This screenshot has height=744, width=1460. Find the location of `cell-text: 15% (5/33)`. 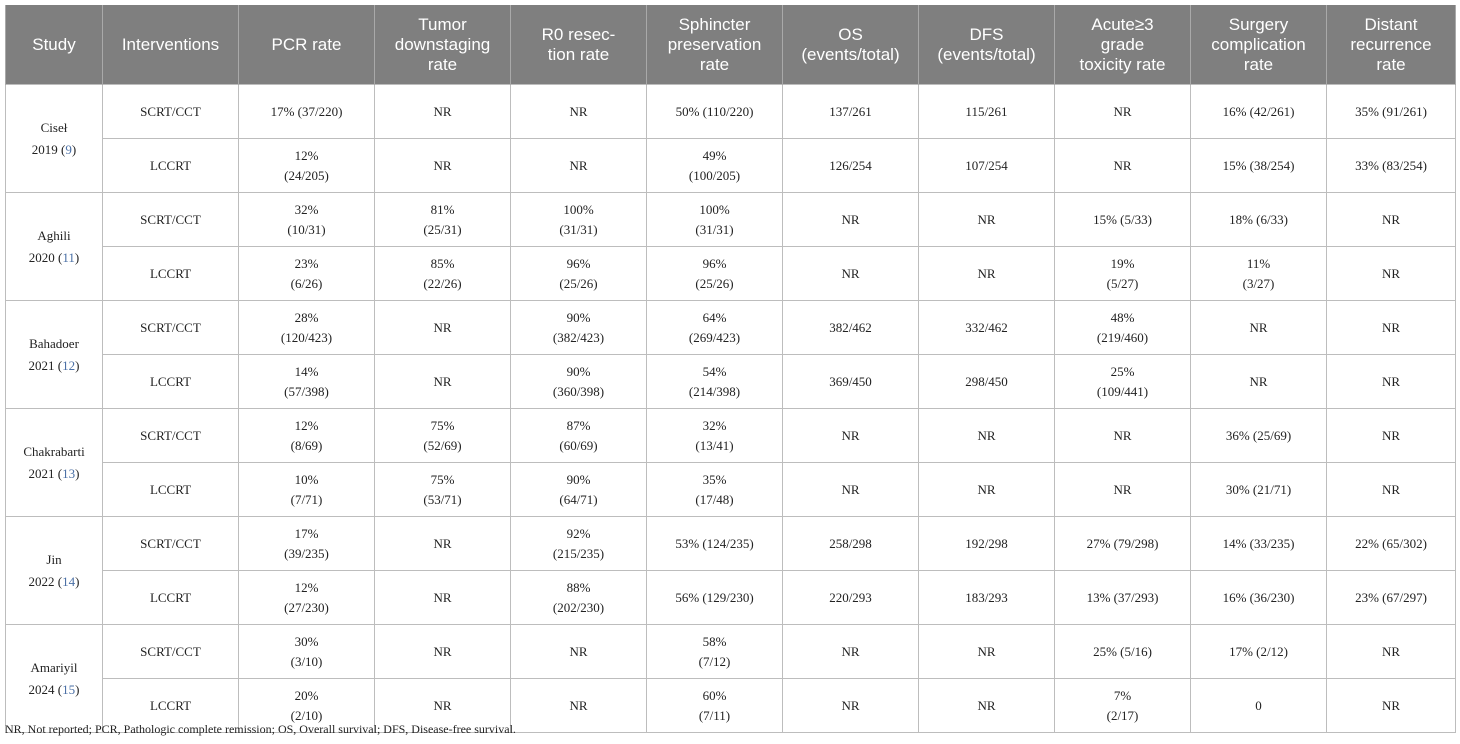

cell-text: 15% (5/33) is located at coordinates (1122, 219).